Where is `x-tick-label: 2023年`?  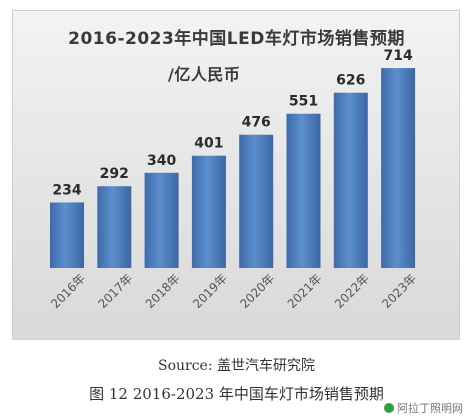
x-tick-label: 2023年 is located at coordinates (399, 291).